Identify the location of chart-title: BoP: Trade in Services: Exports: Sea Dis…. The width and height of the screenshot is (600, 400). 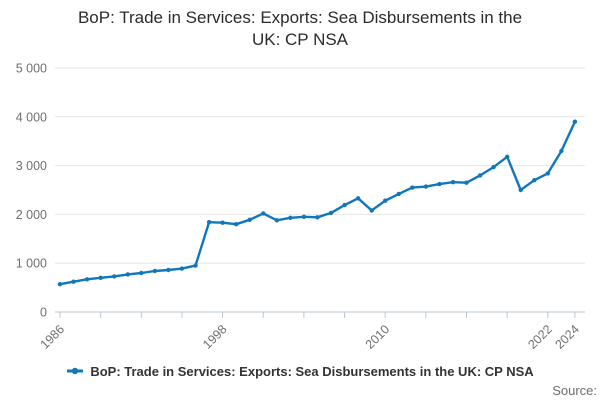
(300, 29).